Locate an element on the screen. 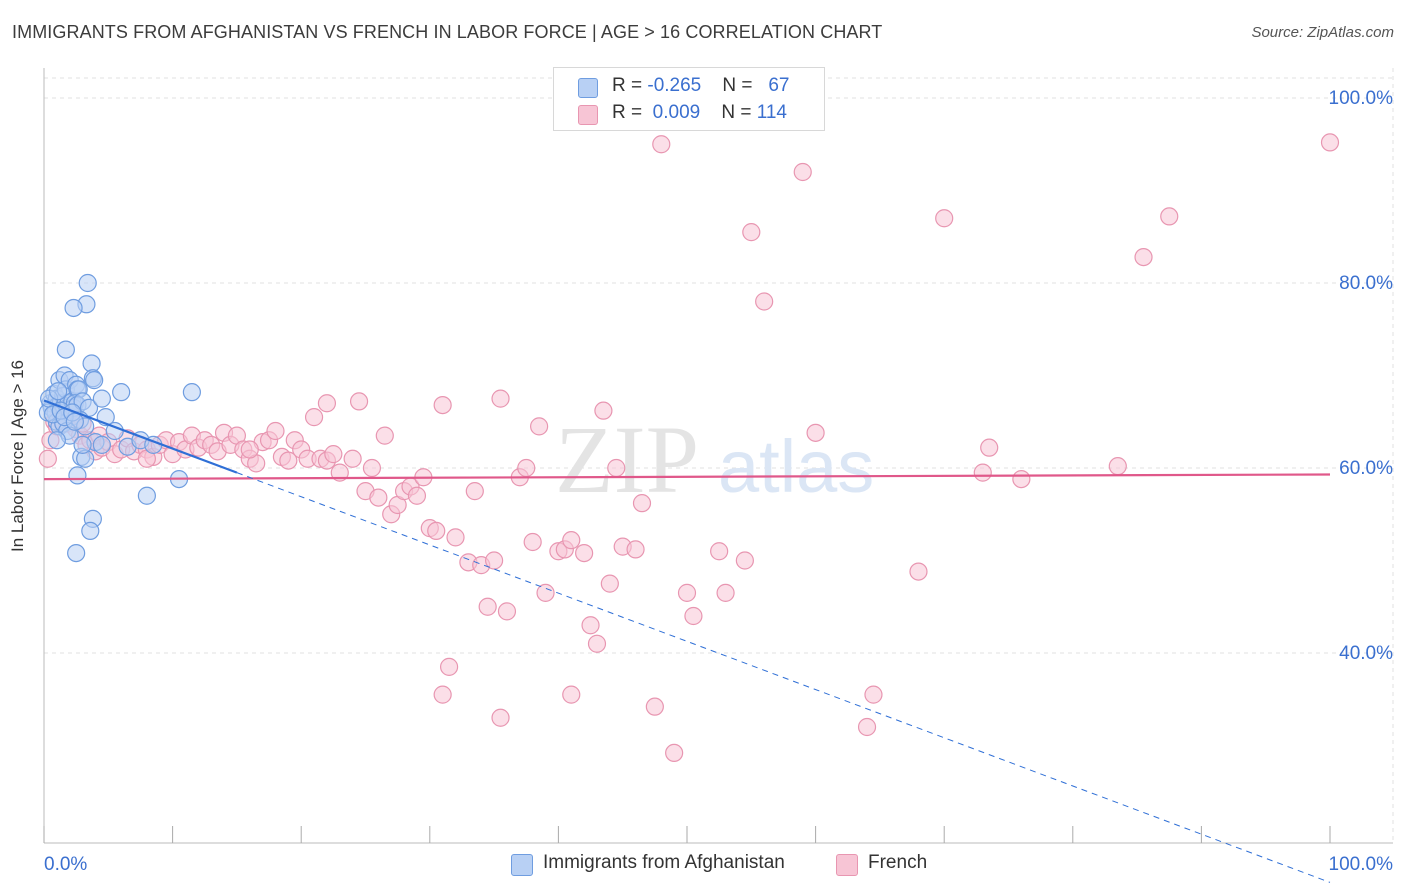  correlation-legend: R = -0.265 N = 67 R = 0.009 N = 114 is located at coordinates (689, 99).